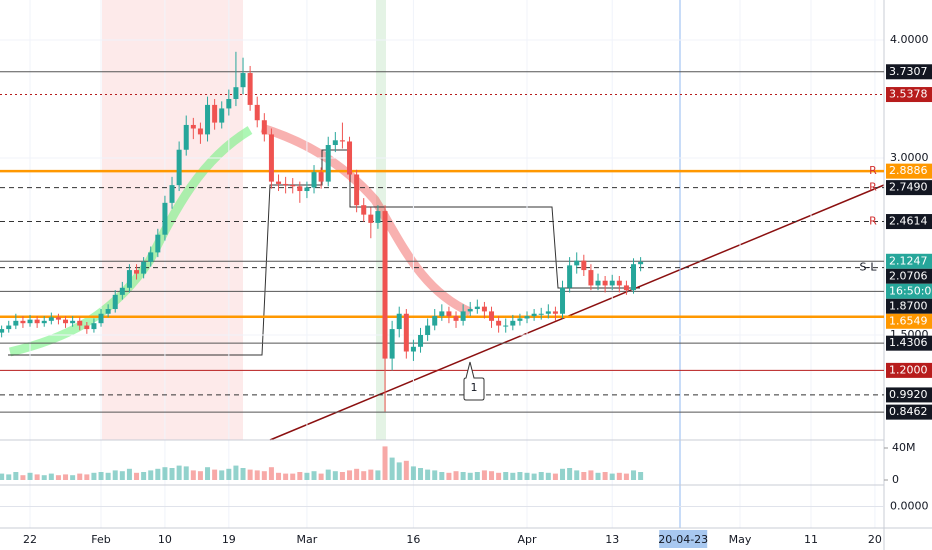  Describe the element at coordinates (165, 539) in the screenshot. I see `x-tick-label: 10` at that location.